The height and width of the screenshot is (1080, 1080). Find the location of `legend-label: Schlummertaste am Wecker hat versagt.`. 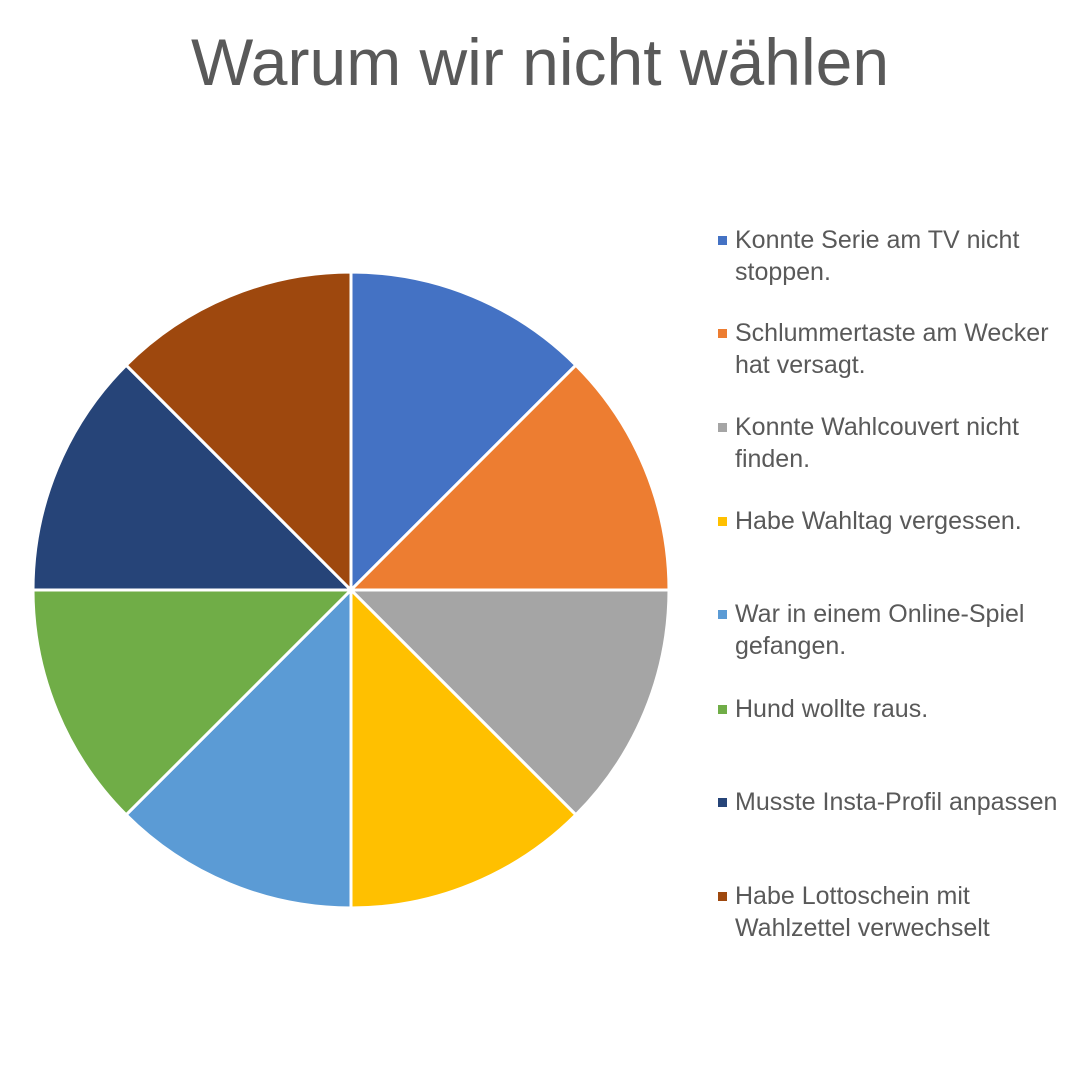

legend-label: Schlummertaste am Wecker hat versagt. is located at coordinates (892, 349).